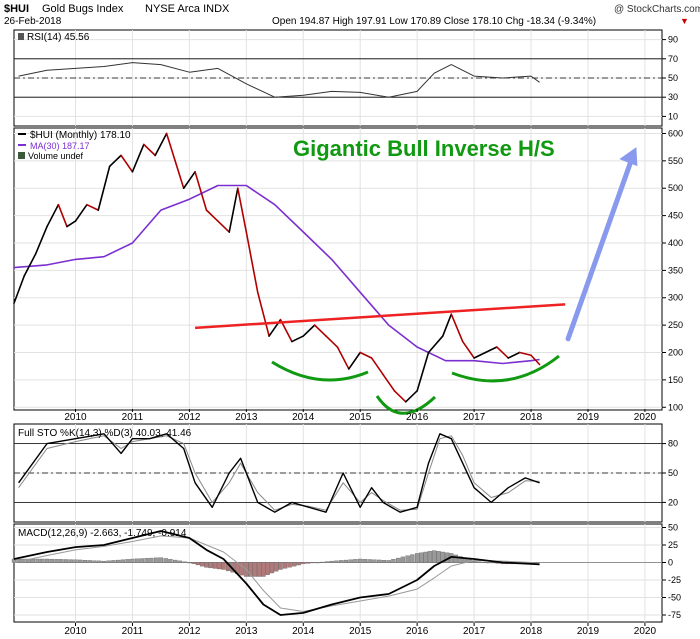  Describe the element at coordinates (673, 545) in the screenshot. I see `macd-ytick-label: 25` at that location.